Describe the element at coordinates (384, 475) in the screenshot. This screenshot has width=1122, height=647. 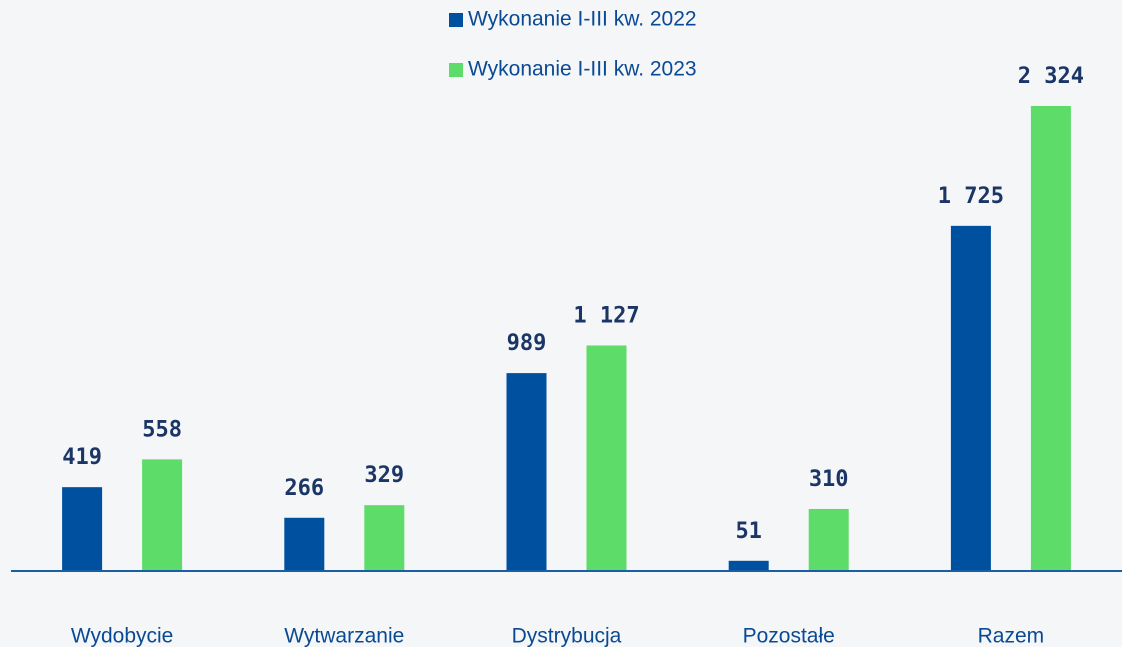
I see `value-label: 329` at that location.